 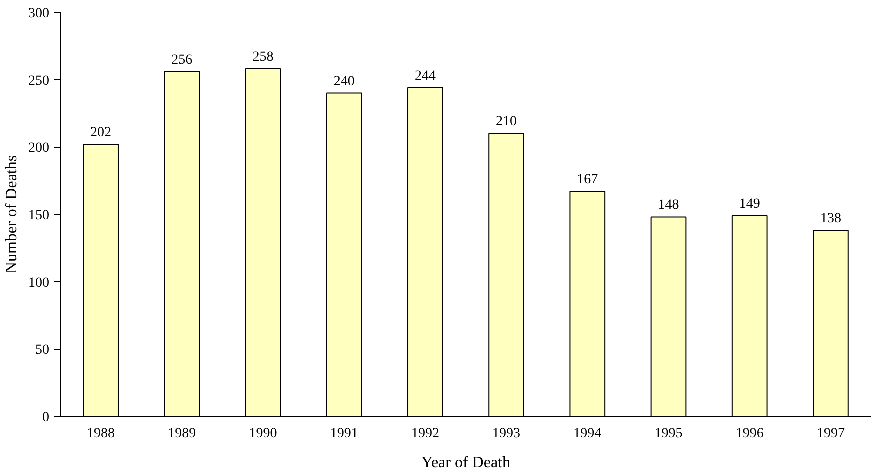 What do you see at coordinates (668, 434) in the screenshot?
I see `x-tick-label: 1995` at bounding box center [668, 434].